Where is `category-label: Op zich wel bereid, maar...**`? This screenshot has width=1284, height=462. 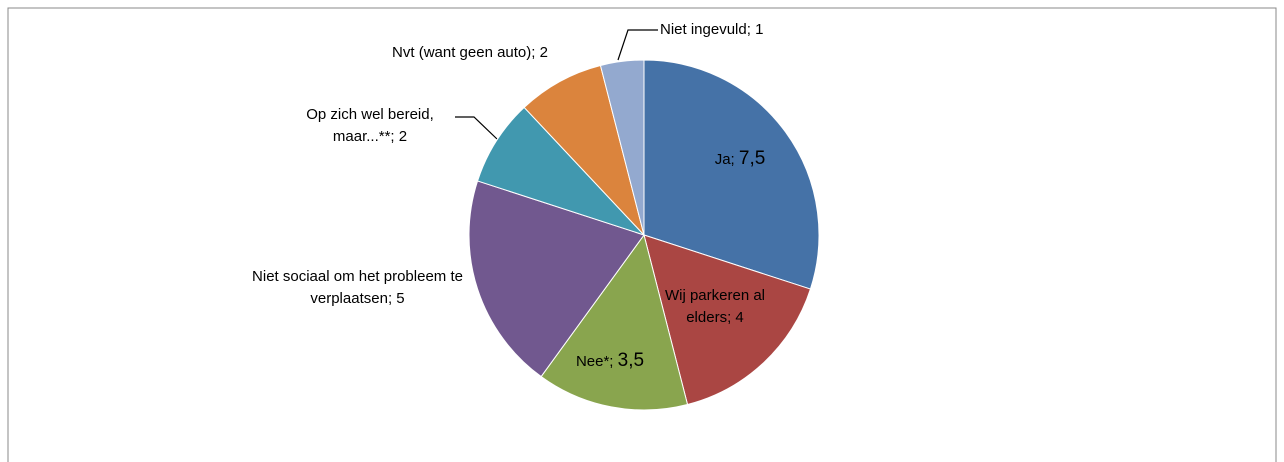 category-label: Op zich wel bereid, maar...** is located at coordinates (370, 125).